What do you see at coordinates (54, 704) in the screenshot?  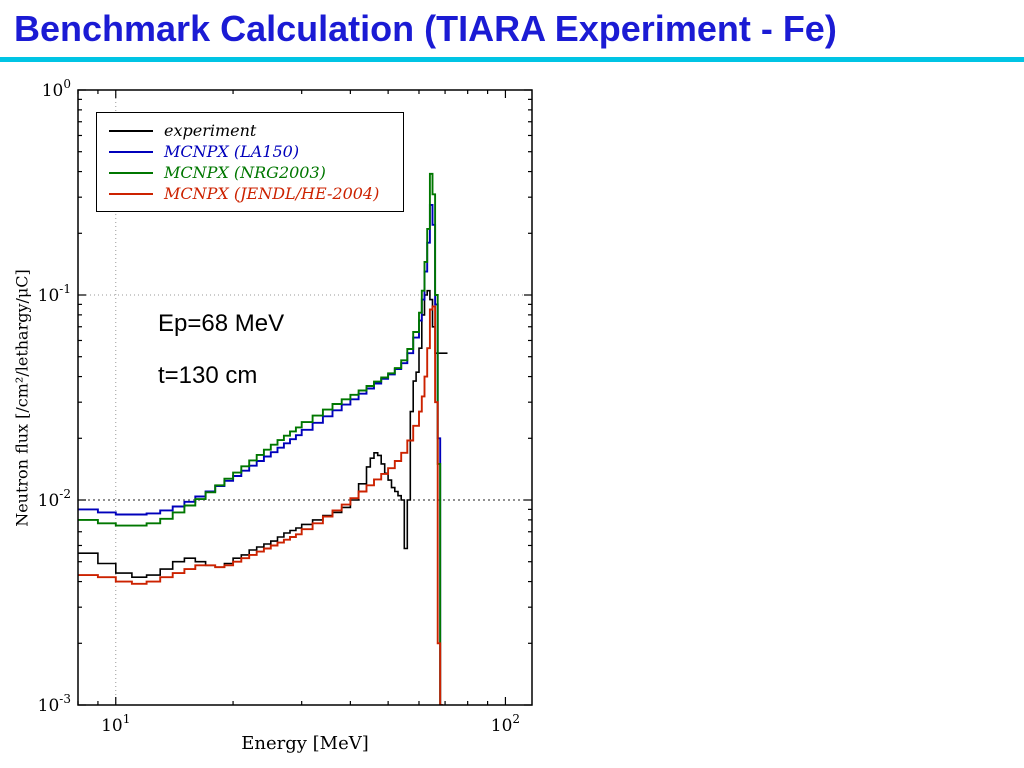 I see `tick-label: 10⁻³` at bounding box center [54, 704].